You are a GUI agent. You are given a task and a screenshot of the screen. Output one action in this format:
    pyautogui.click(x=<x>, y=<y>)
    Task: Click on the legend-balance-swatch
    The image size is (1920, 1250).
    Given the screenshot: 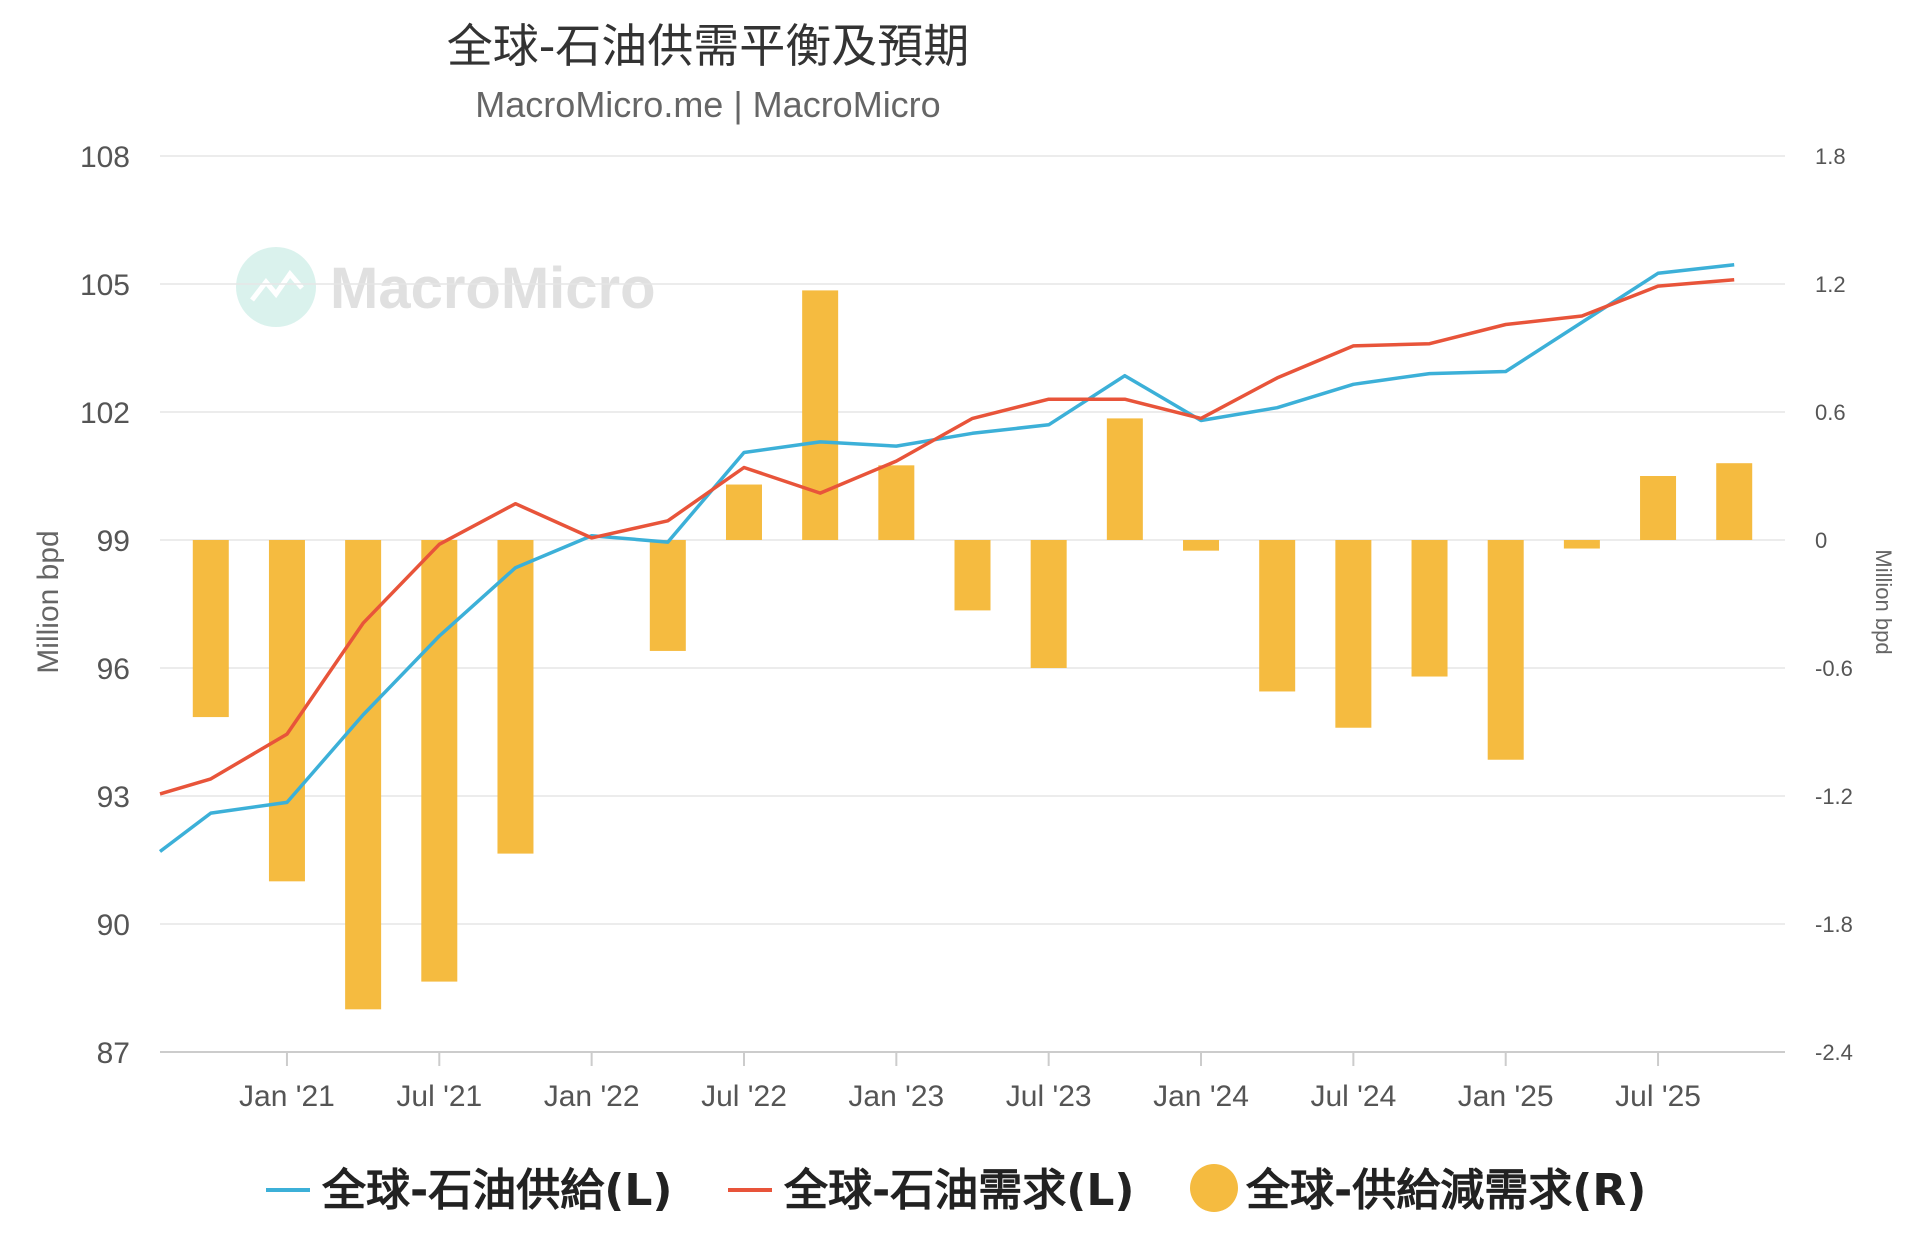 What is the action you would take?
    pyautogui.click(x=1214, y=1188)
    